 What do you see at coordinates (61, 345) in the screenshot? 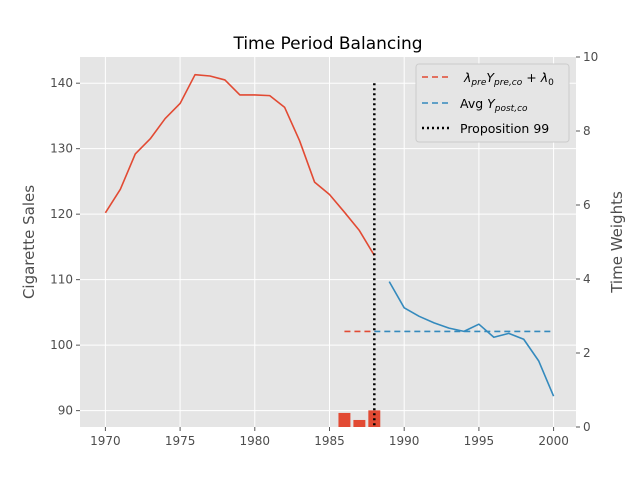
I see `y-tick-label: 100` at bounding box center [61, 345].